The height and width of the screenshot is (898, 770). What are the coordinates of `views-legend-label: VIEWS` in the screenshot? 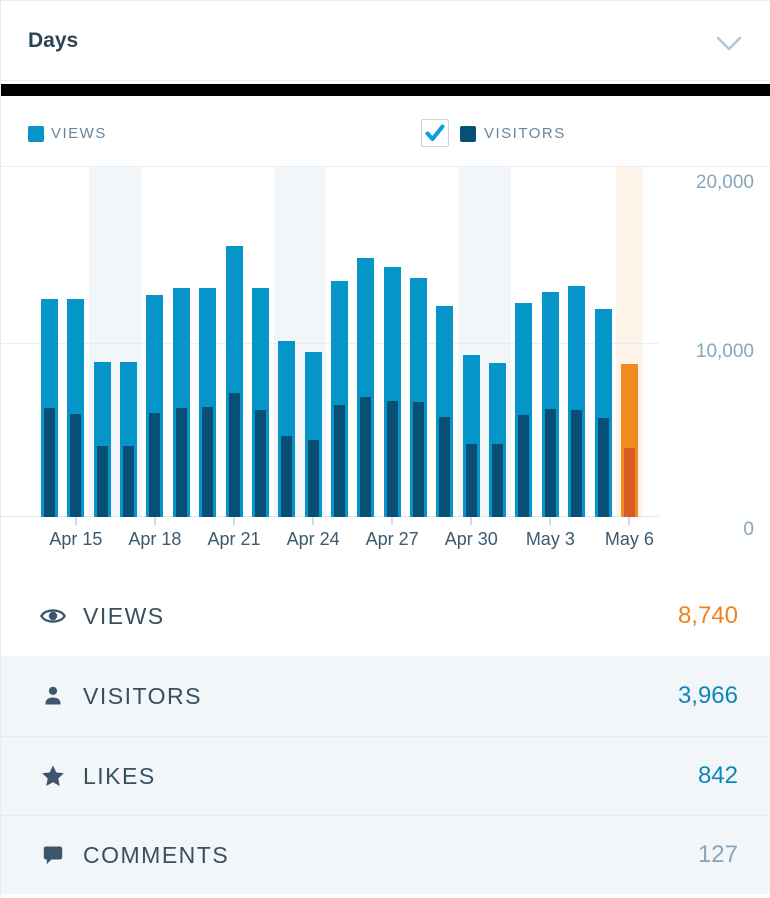 It's located at (79, 133).